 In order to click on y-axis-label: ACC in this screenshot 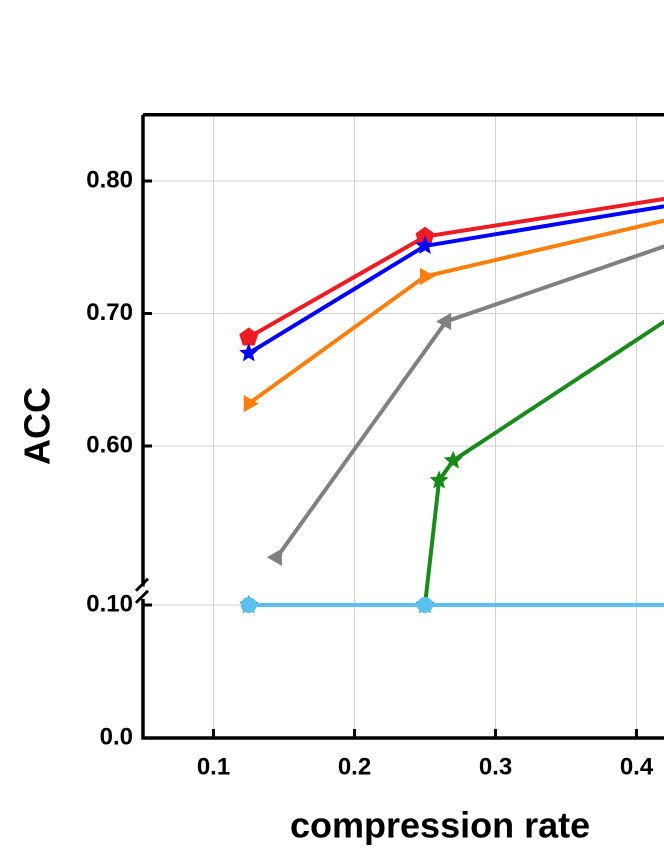, I will do `click(37, 426)`.